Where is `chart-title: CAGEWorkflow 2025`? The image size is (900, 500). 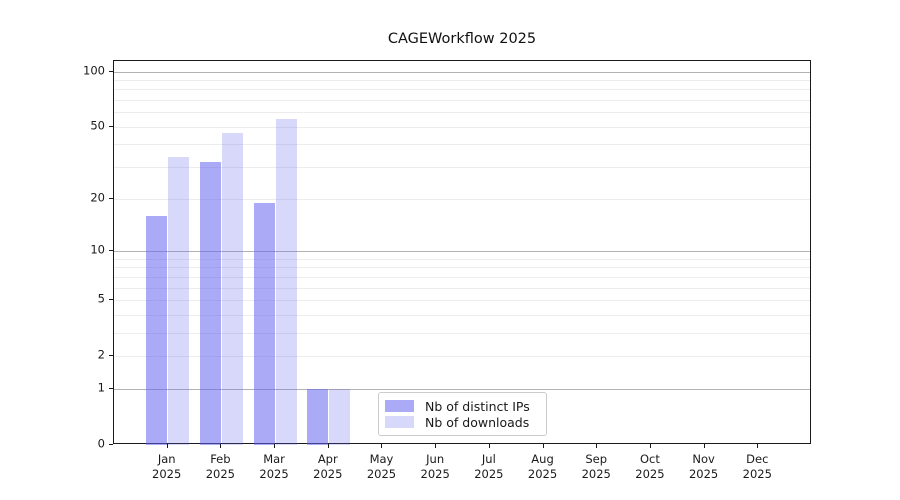 chart-title: CAGEWorkflow 2025 is located at coordinates (462, 39).